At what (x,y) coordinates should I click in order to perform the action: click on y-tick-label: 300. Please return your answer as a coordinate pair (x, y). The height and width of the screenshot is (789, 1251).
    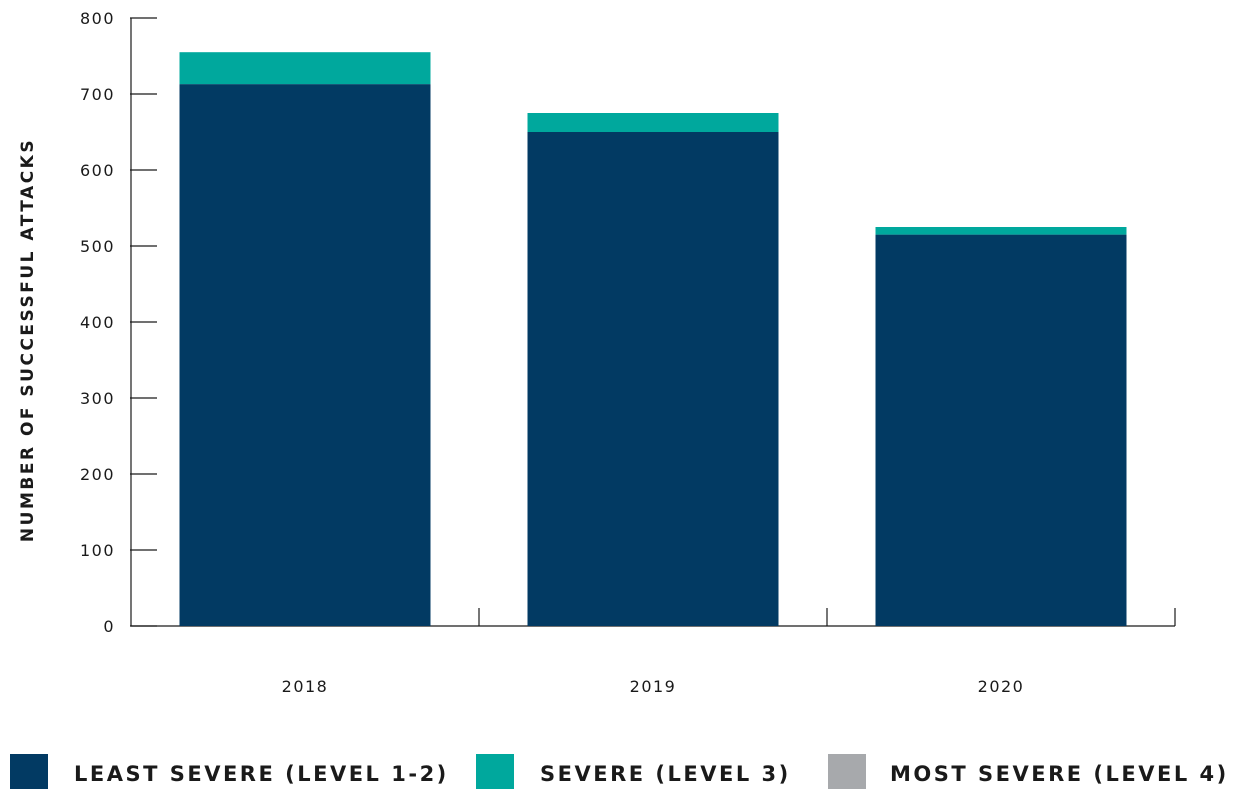
    Looking at the image, I should click on (97, 398).